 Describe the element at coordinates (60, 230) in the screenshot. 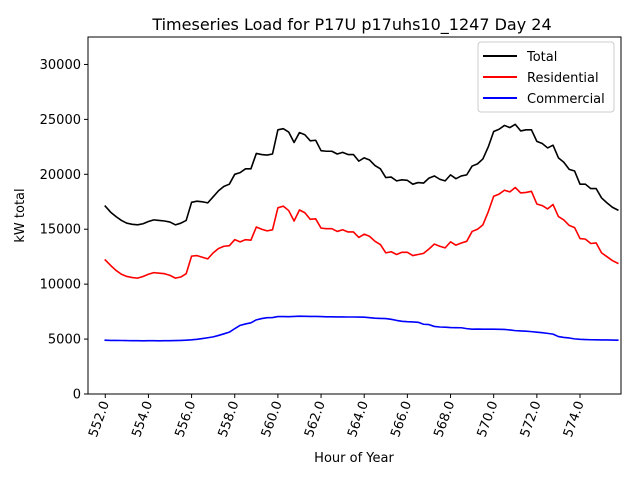

I see `y-tick-label: 15000` at that location.